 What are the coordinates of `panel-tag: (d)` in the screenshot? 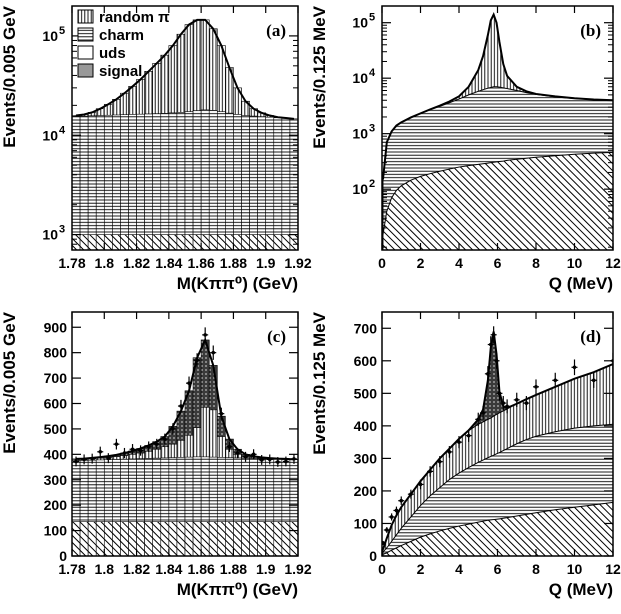 It's located at (590, 336).